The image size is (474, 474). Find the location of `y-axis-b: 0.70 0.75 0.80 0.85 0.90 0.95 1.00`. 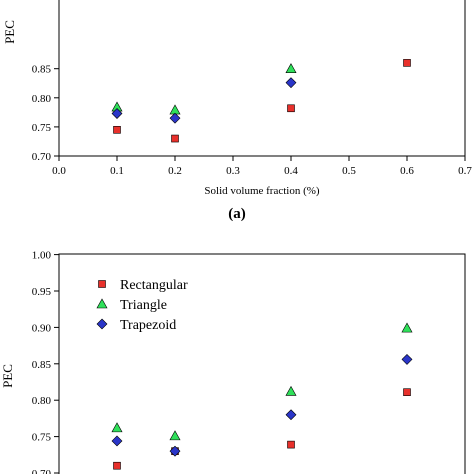

y-axis-b: 0.70 0.75 0.80 0.85 0.90 0.95 1.00 is located at coordinates (45, 362).